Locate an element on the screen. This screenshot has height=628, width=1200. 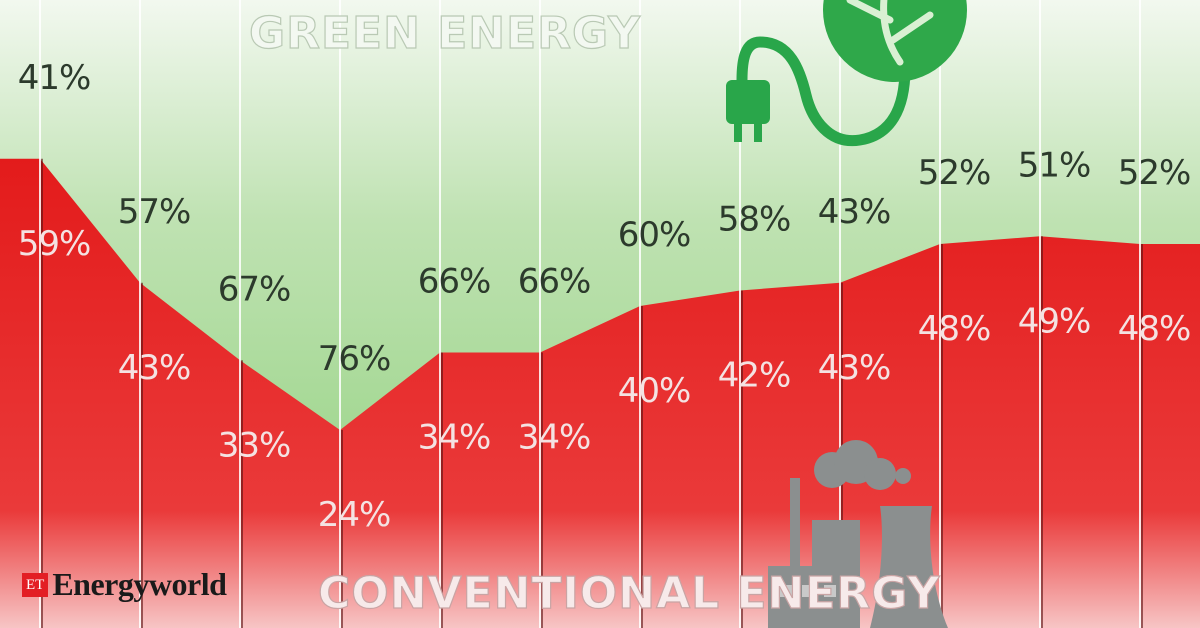
conventional-share-label: 40% is located at coordinates (654, 391).